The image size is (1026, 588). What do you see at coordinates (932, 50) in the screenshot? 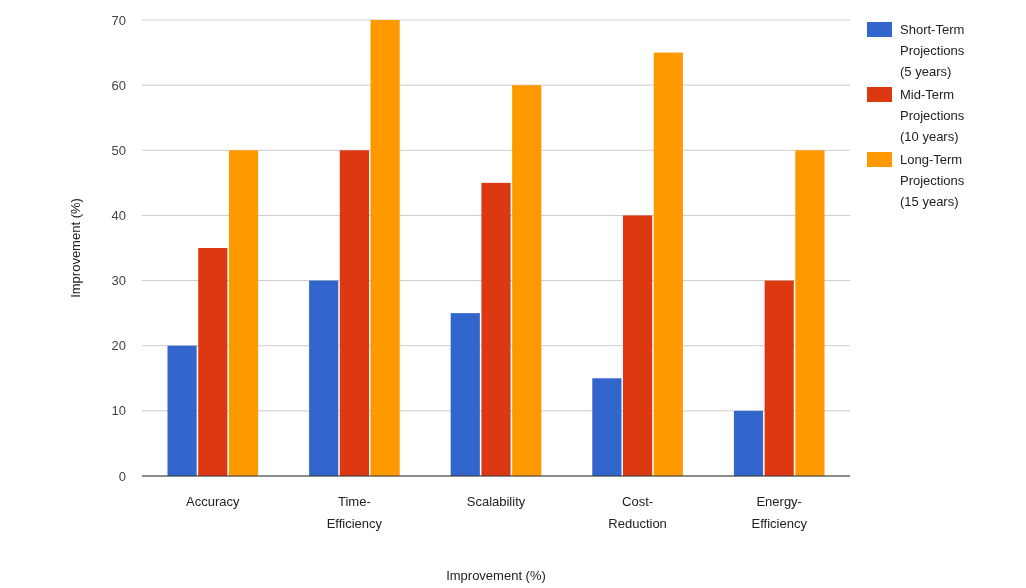
I see `legend-label: Short-Term Projections (5 years)` at bounding box center [932, 50].